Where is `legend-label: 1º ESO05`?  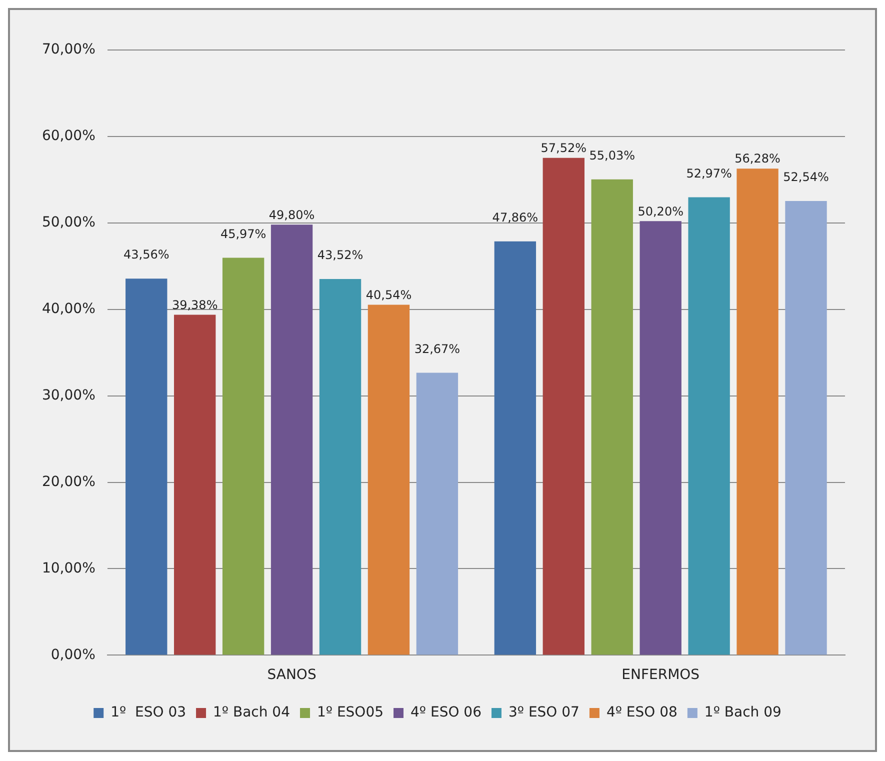
legend-label: 1º ESO05 is located at coordinates (350, 712).